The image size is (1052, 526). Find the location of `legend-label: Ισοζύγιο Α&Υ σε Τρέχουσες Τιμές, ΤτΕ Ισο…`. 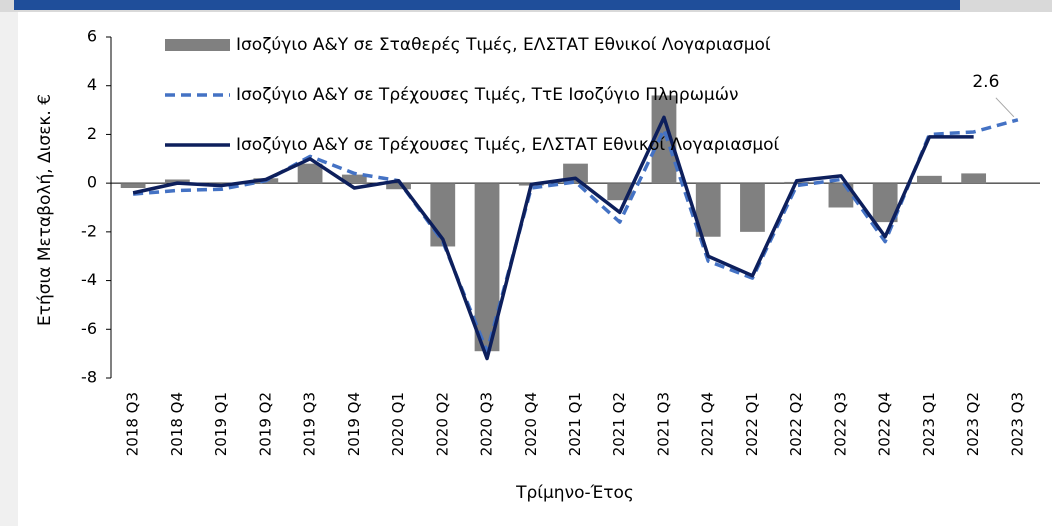

legend-label: Ισοζύγιο Α&Υ σε Τρέχουσες Τιμές, ΤτΕ Ισο… is located at coordinates (487, 95).